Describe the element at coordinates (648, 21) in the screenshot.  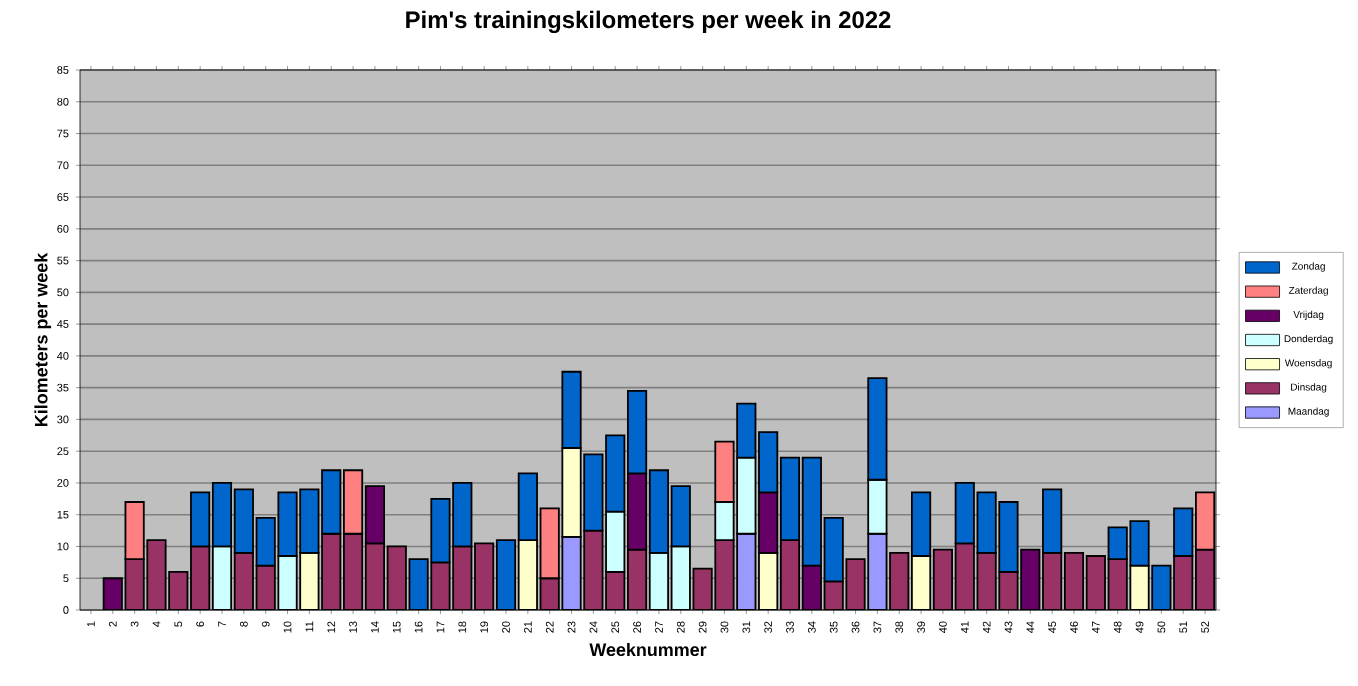
I see `chart-title: Pim's trainingskilometers per week in 2022` at that location.